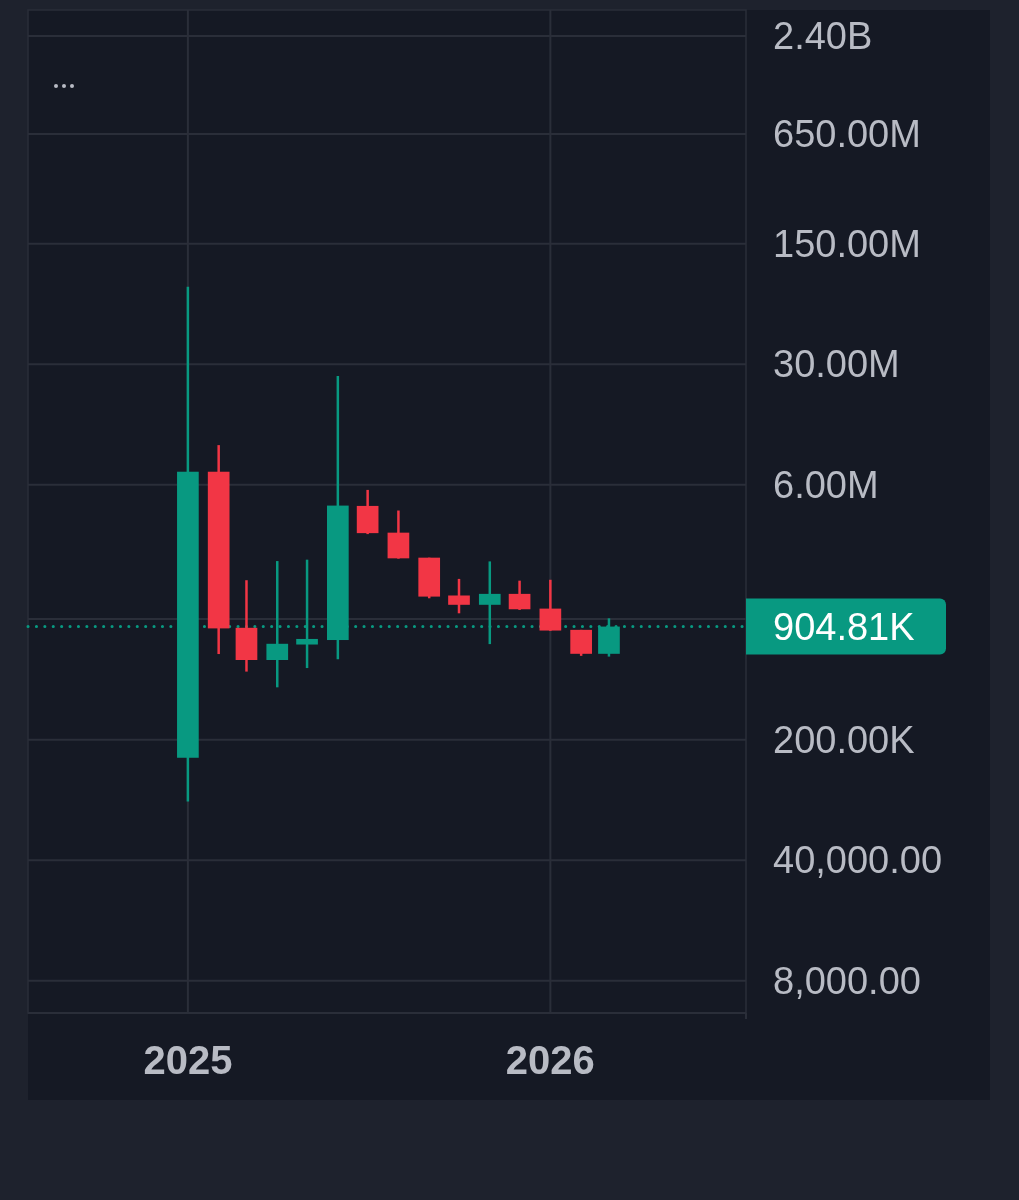  What do you see at coordinates (826, 484) in the screenshot?
I see `y-tick-label: 6.00M` at bounding box center [826, 484].